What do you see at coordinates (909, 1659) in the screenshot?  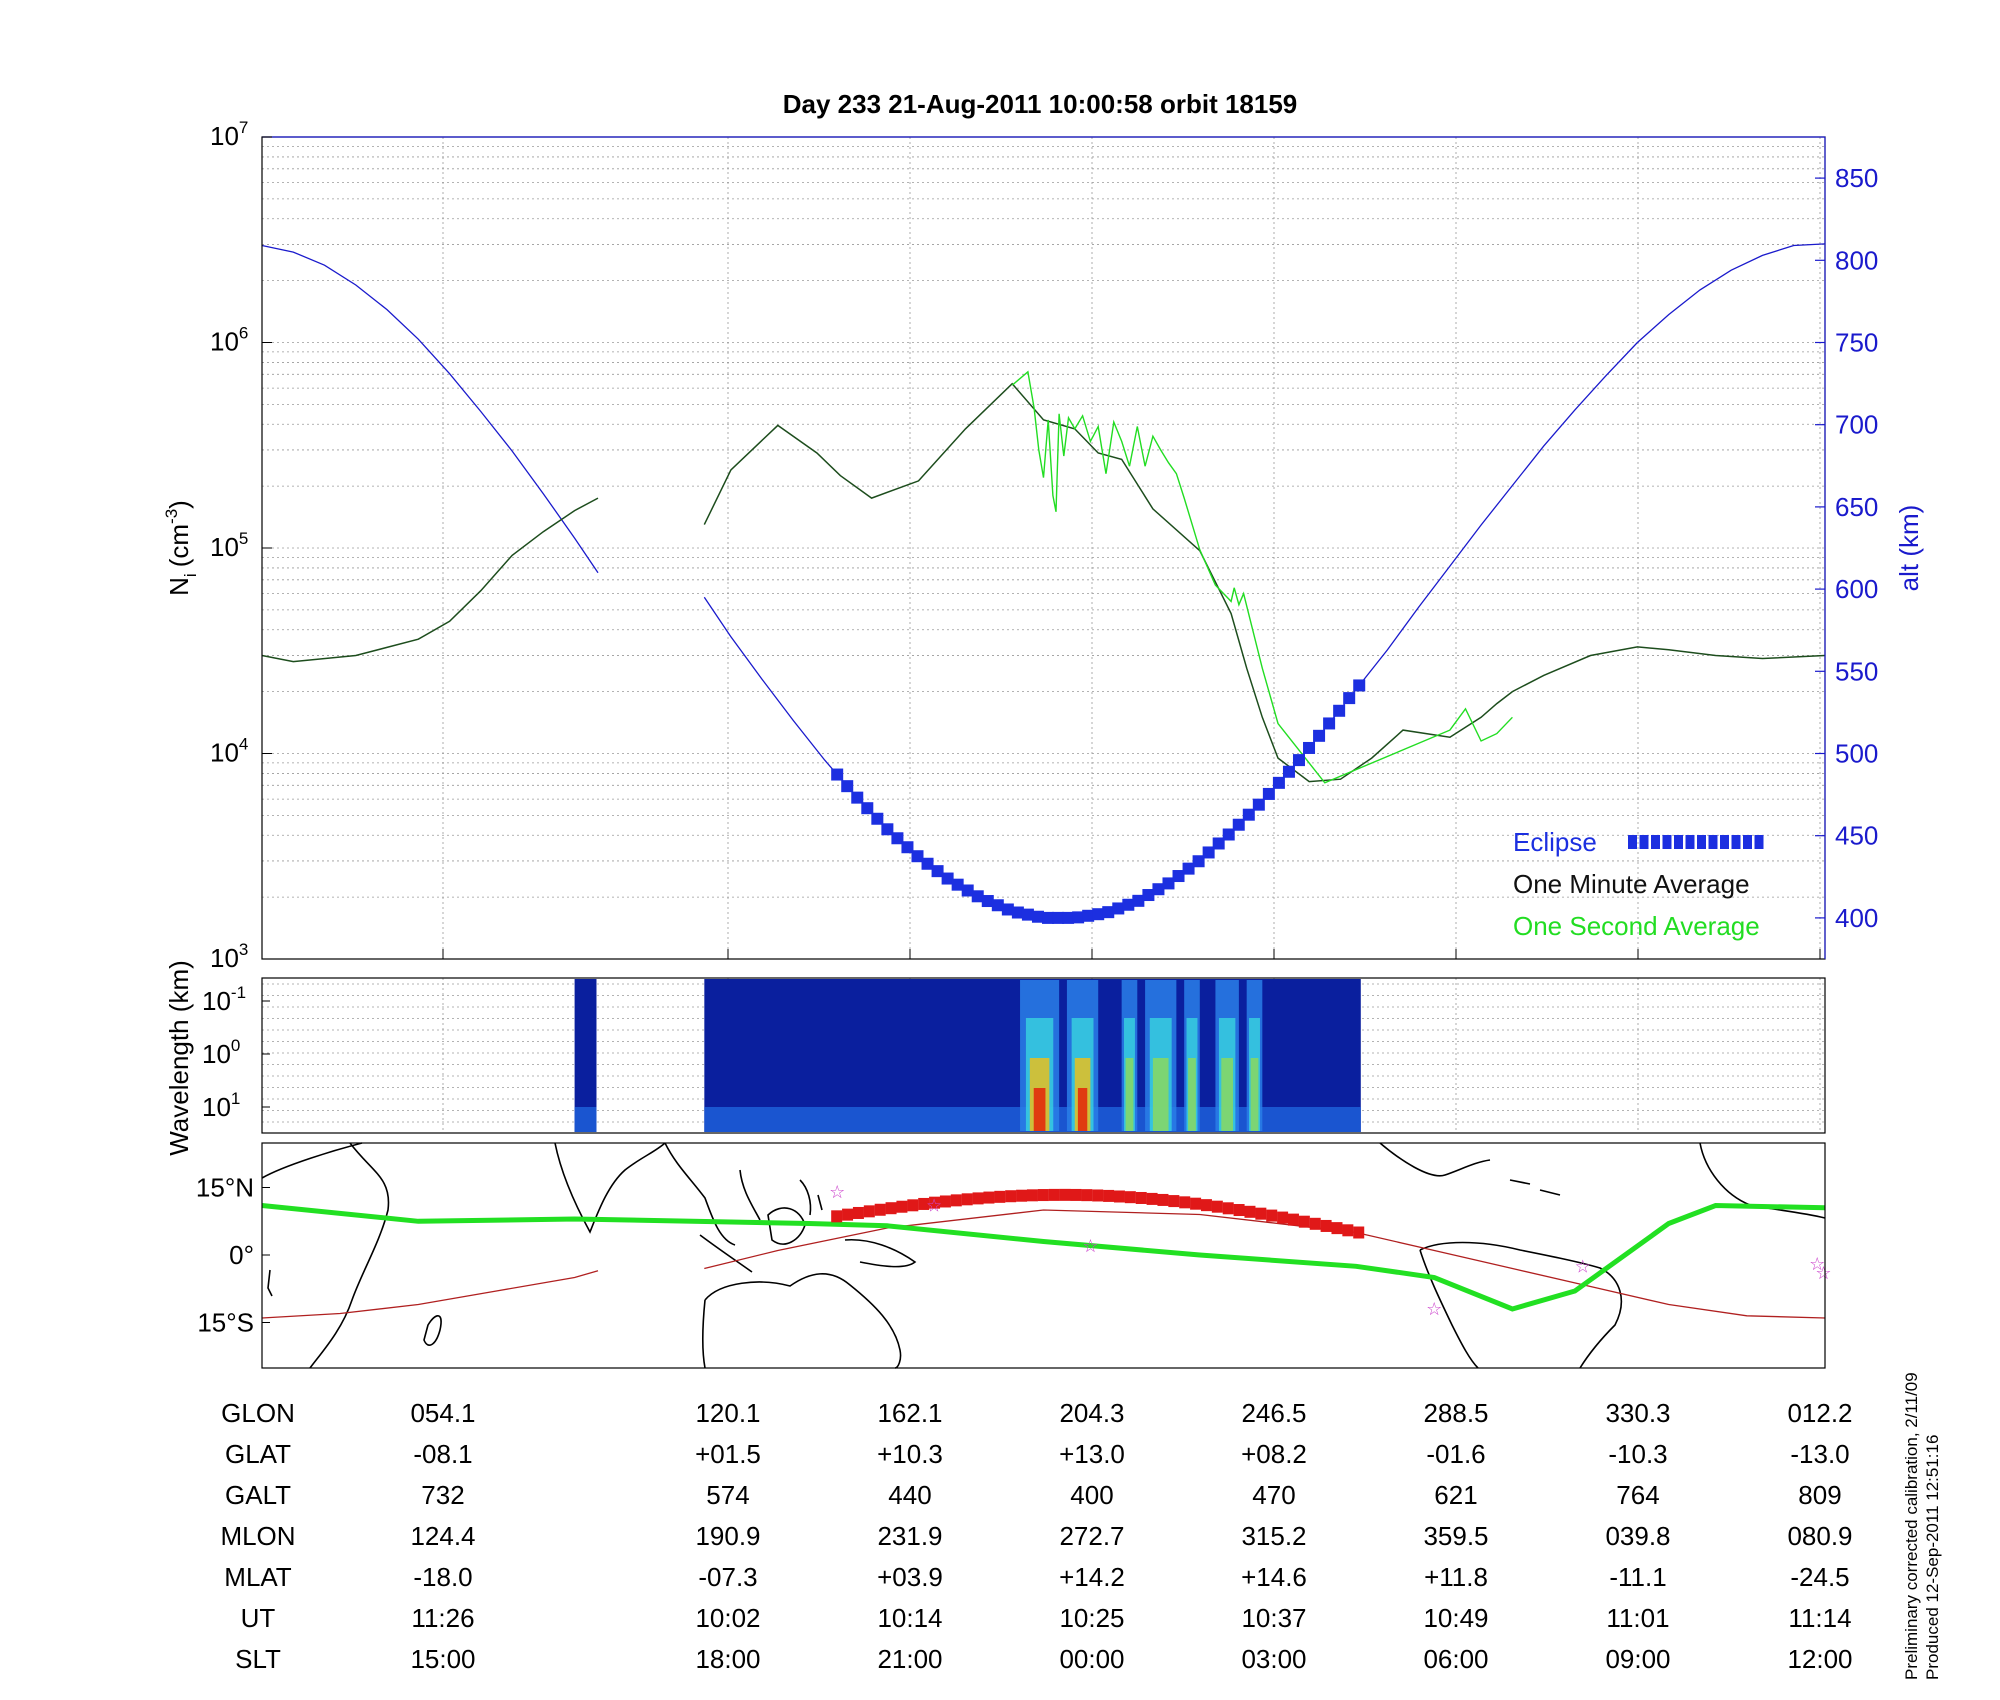 I see `table-cell: 21:00` at bounding box center [909, 1659].